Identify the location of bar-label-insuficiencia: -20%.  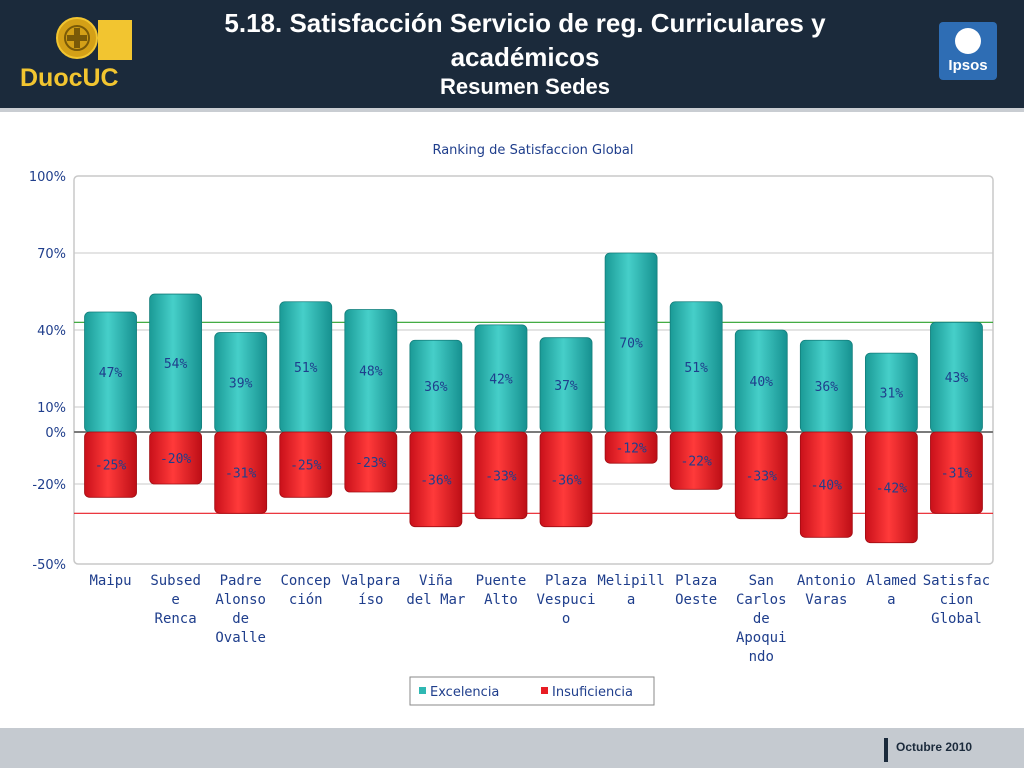
(175, 459).